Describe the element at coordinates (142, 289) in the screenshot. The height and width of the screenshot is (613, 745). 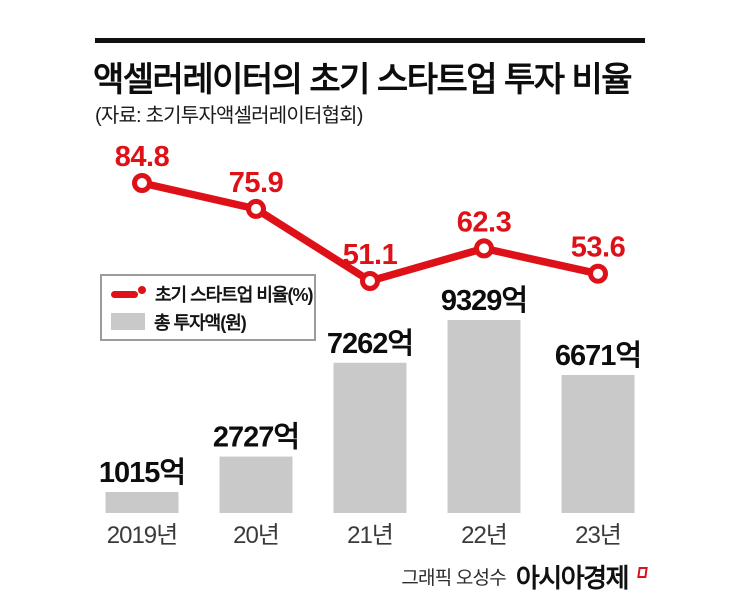
I see `line-marker-point` at that location.